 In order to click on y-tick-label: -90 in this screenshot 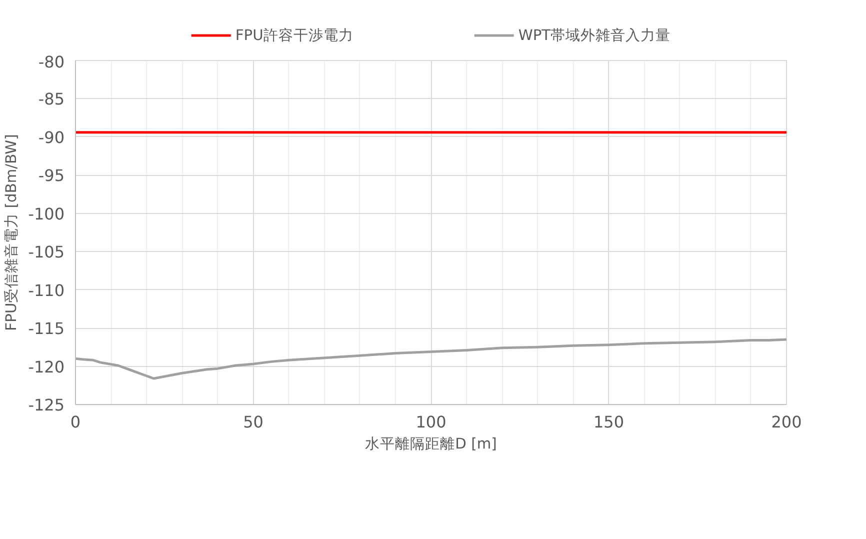, I will do `click(51, 137)`.